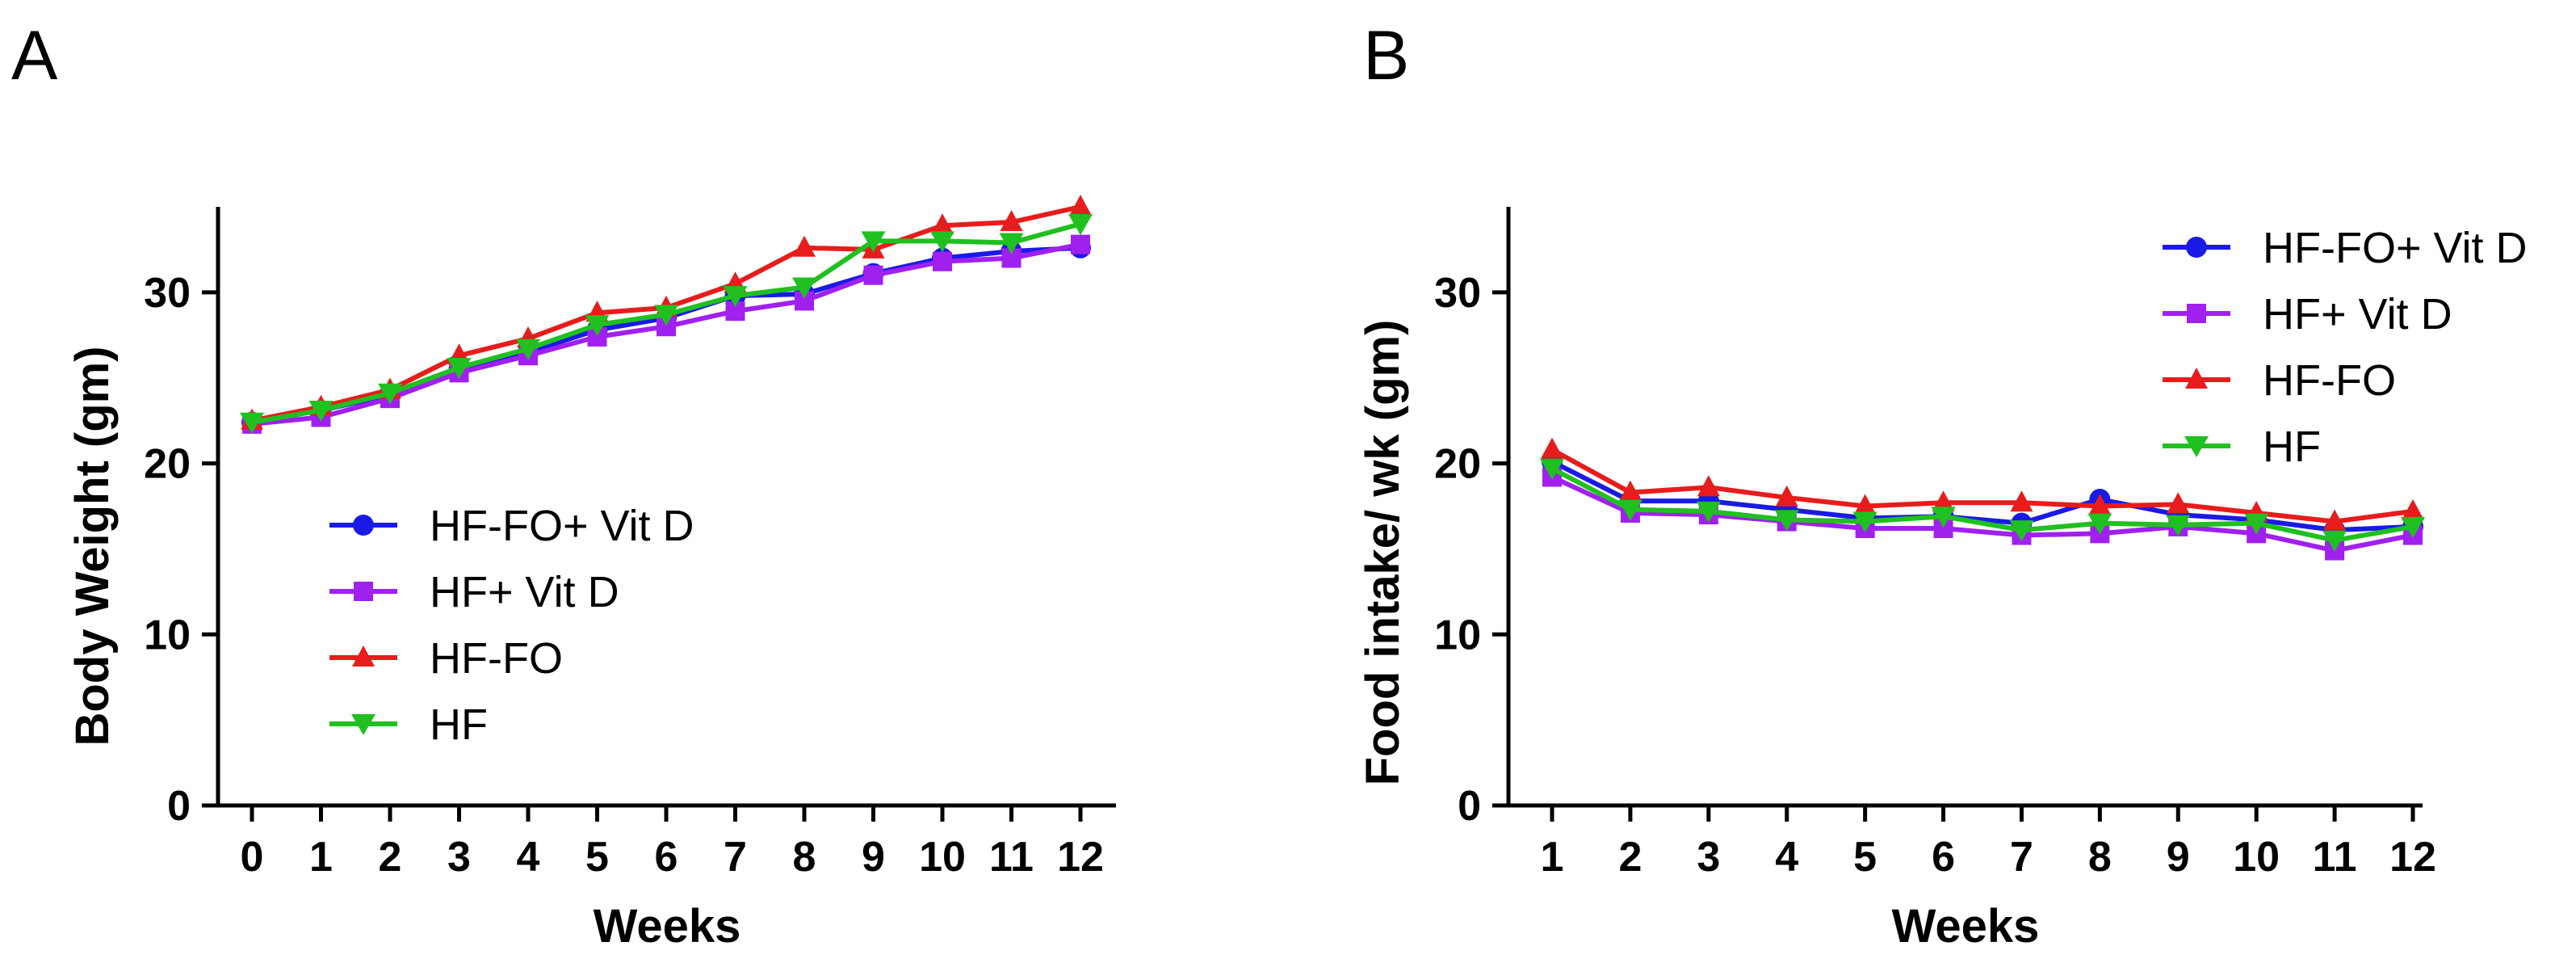 The image size is (2576, 963). Describe the element at coordinates (92, 546) in the screenshot. I see `panel-a-y-axis-title: Body Weight (gm)` at that location.